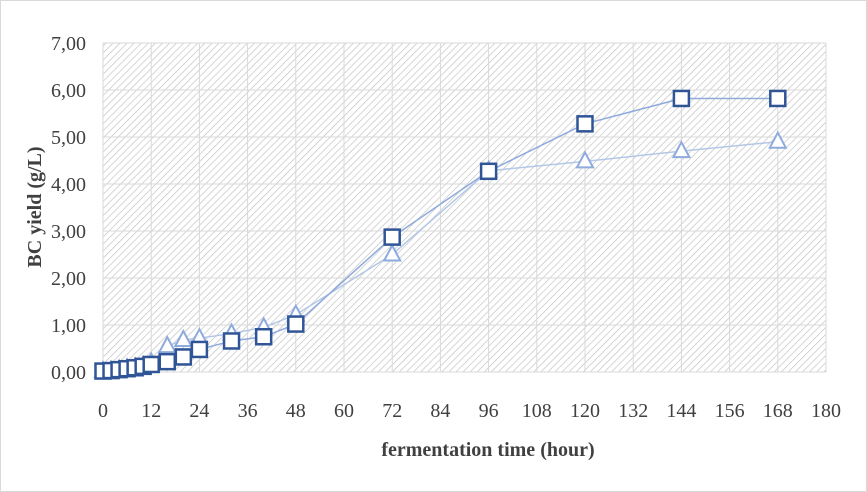 The height and width of the screenshot is (492, 867). Describe the element at coordinates (633, 411) in the screenshot. I see `x-tick-label: 132` at that location.